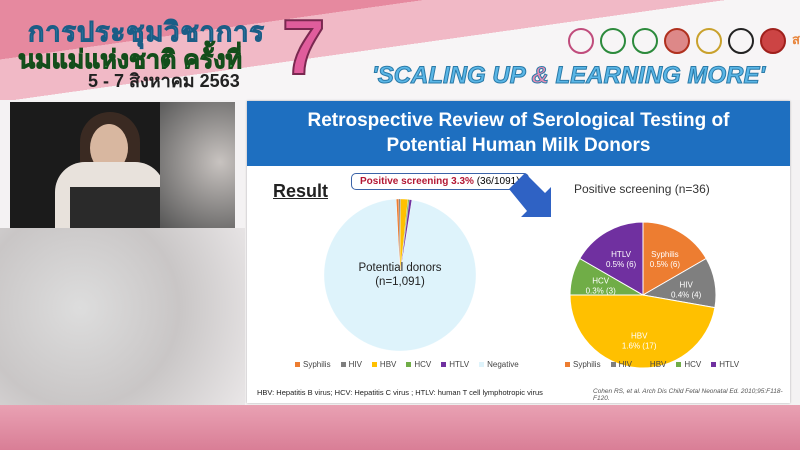 Image resolution: width=800 pixels, height=450 pixels. Describe the element at coordinates (686, 294) in the screenshot. I see `slice-label: 0.4% (4)` at that location.